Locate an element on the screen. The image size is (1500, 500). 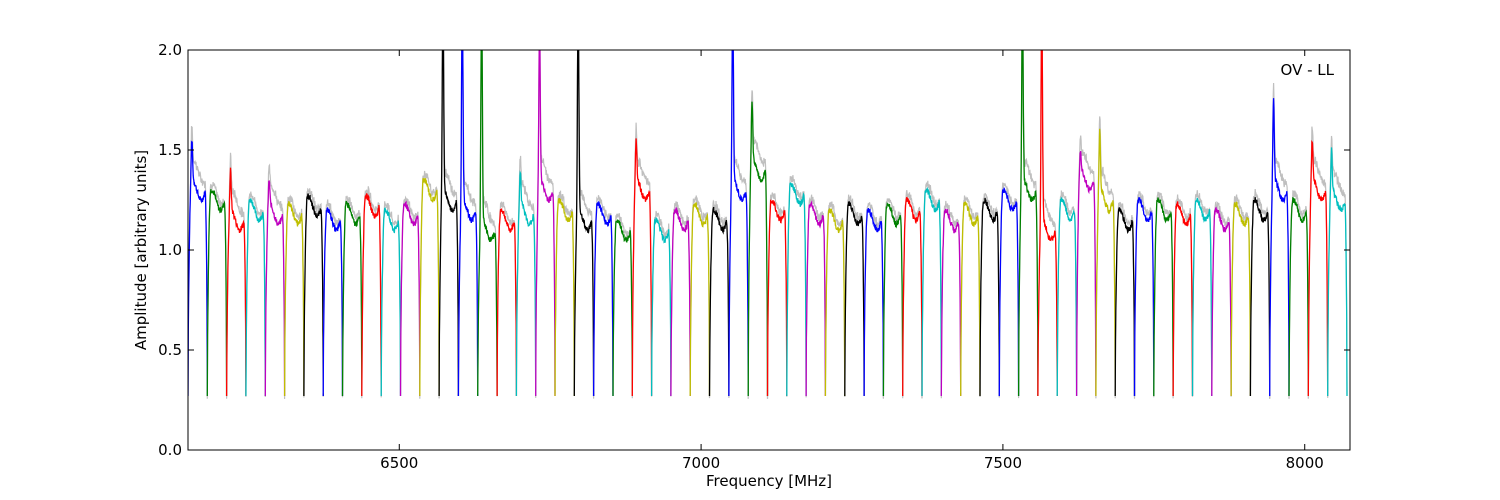
x-tick-label: 7500 is located at coordinates (1003, 463).